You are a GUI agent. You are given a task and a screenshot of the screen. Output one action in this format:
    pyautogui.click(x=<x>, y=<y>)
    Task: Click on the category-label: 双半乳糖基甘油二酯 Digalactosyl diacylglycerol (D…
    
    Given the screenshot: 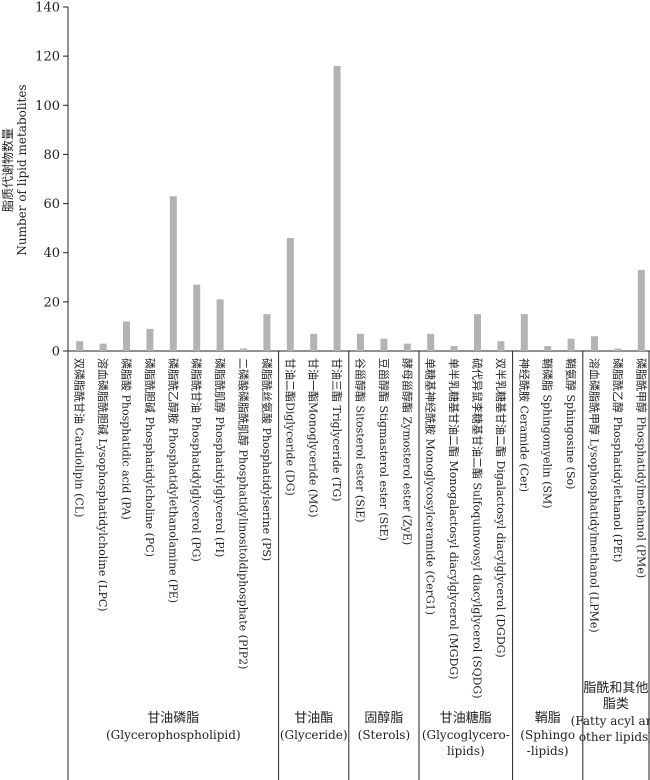 What is the action you would take?
    pyautogui.click(x=501, y=508)
    